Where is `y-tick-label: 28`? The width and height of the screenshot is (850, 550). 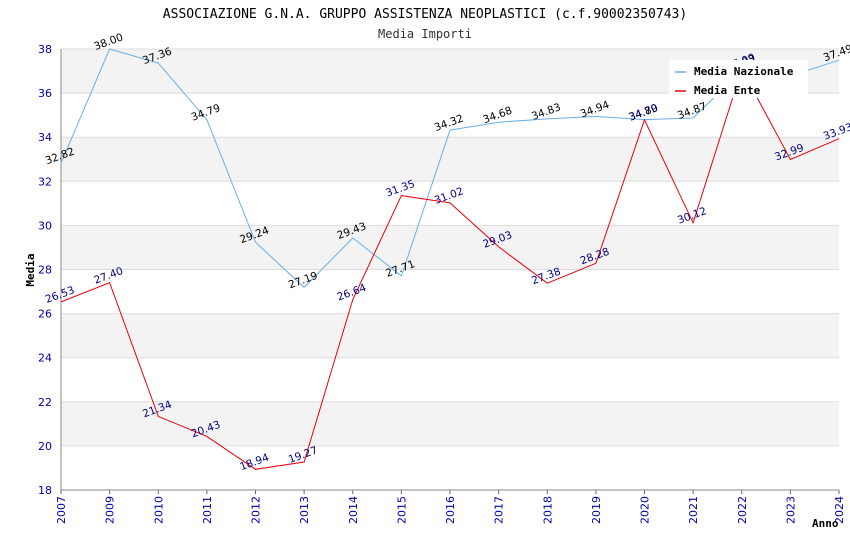
y-tick-label: 28 is located at coordinates (45, 270).